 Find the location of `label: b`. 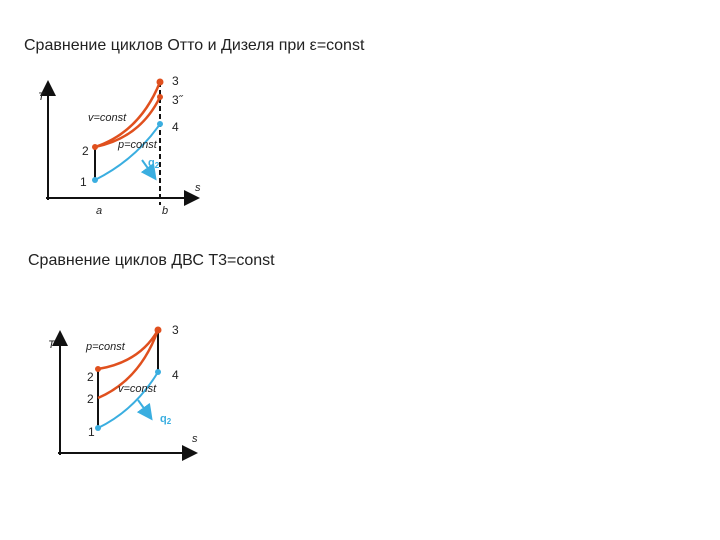

label: b is located at coordinates (165, 211).